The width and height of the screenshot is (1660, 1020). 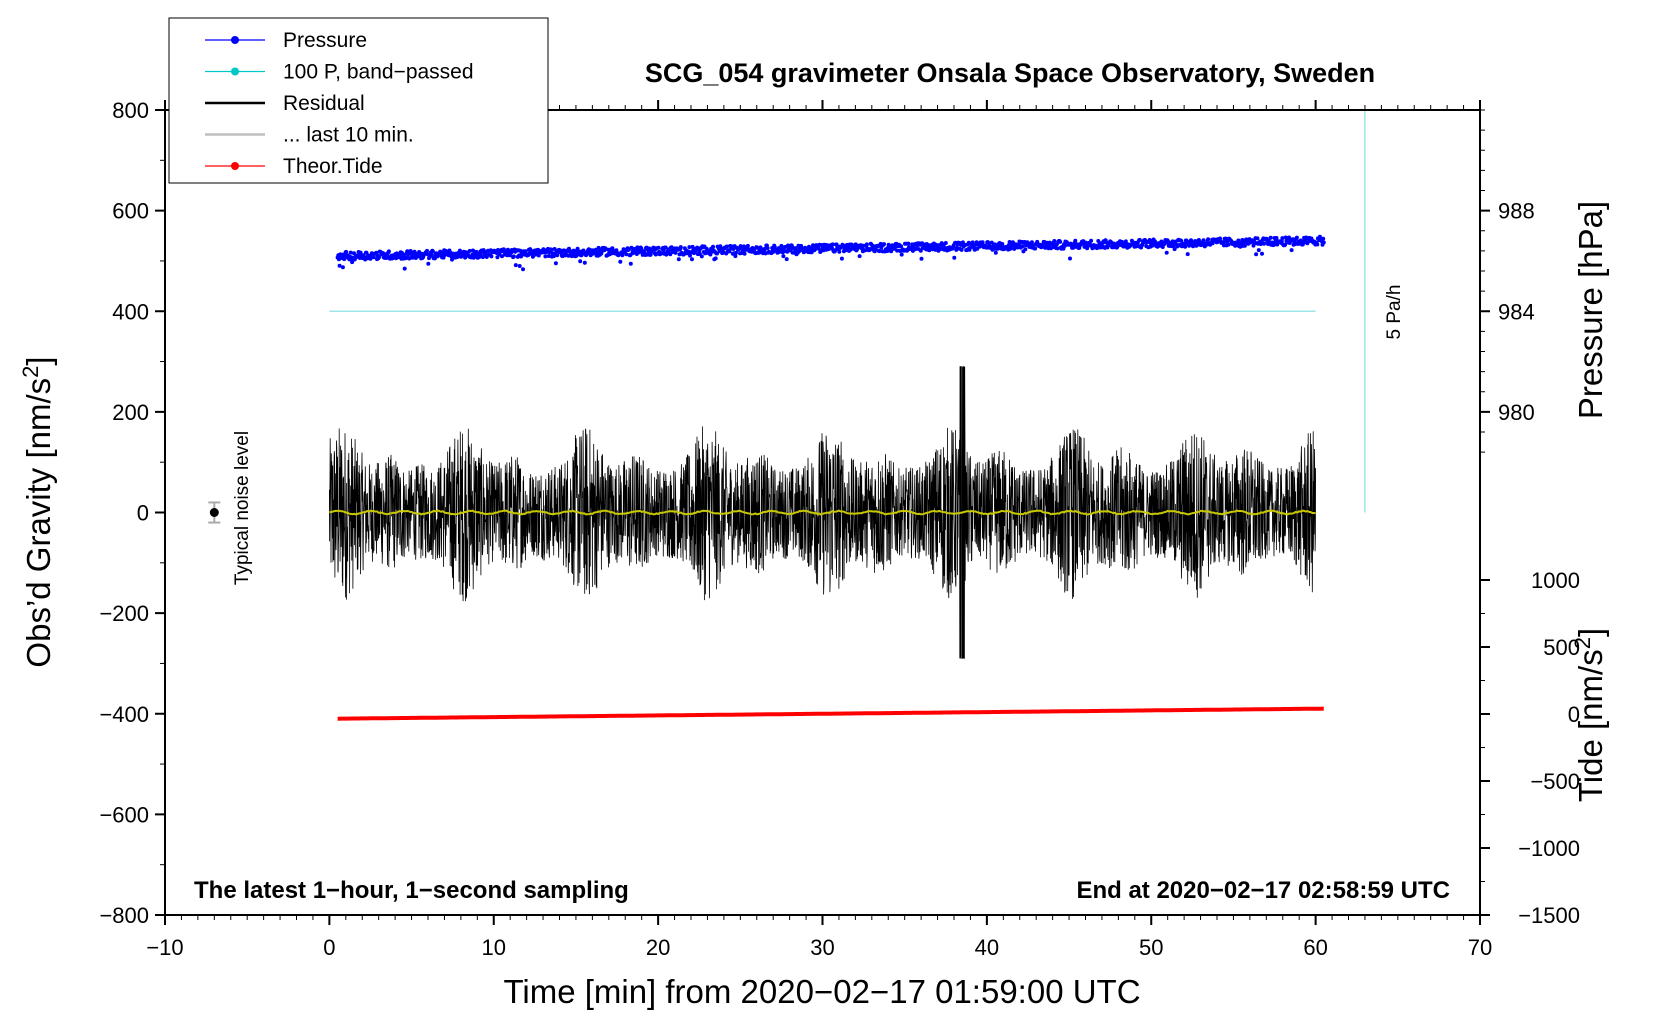 What do you see at coordinates (1549, 848) in the screenshot?
I see `tide-tick-label: −1000` at bounding box center [1549, 848].